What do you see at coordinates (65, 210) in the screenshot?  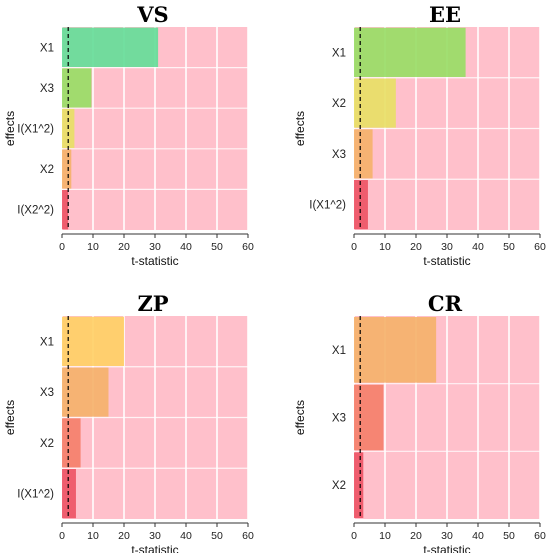 I see `bar-i-x2-2-` at bounding box center [65, 210].